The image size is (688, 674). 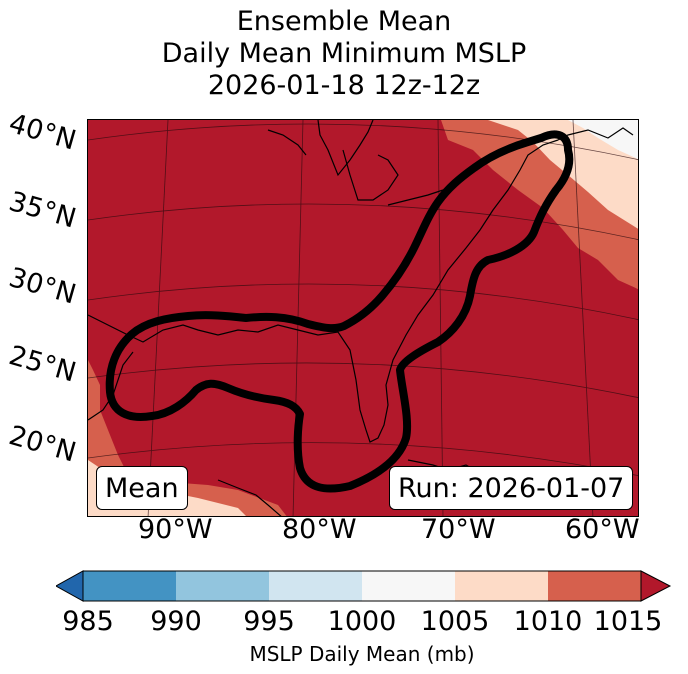 What do you see at coordinates (175, 529) in the screenshot?
I see `lon-label-90: 90°W` at bounding box center [175, 529].